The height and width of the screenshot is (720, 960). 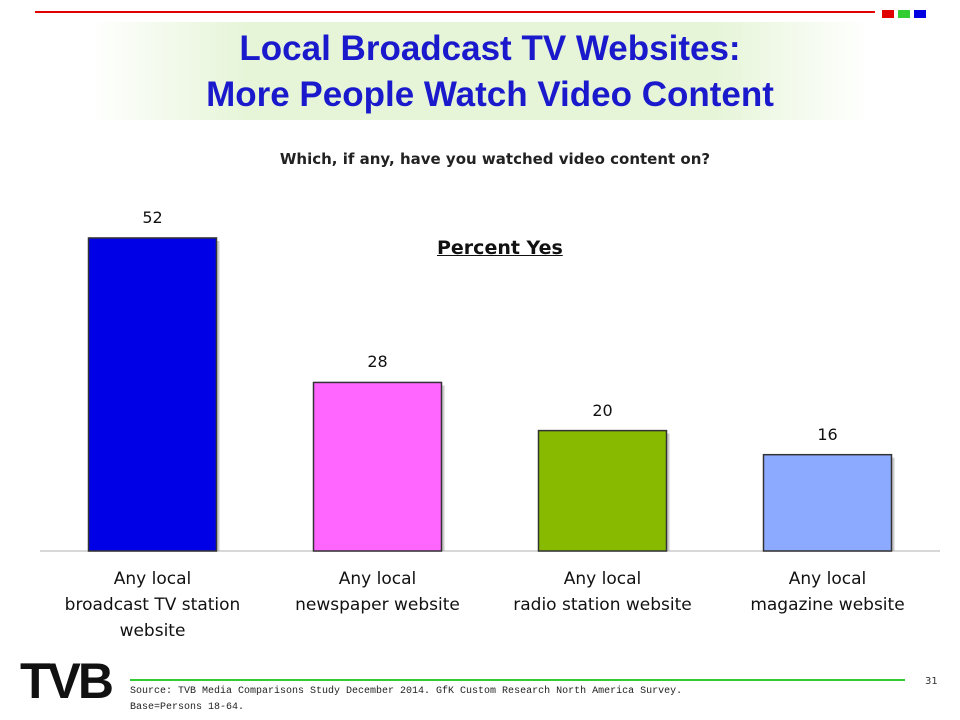 I want to click on x-tick-label: Any local magazine website, so click(x=827, y=592).